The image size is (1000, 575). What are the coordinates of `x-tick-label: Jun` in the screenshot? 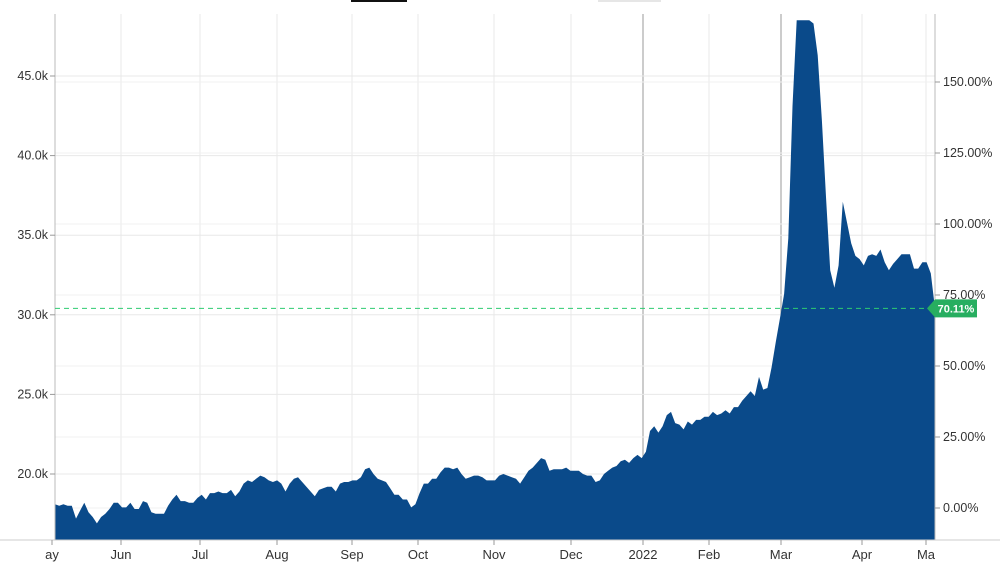 It's located at (121, 554).